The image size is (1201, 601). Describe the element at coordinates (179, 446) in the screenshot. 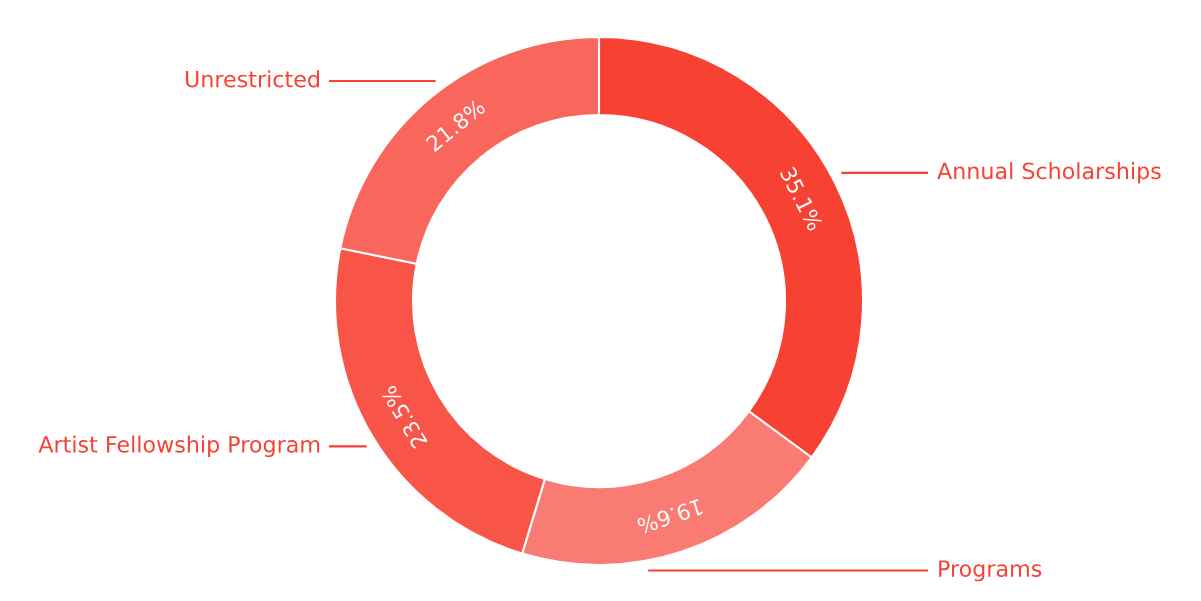

I see `slice-label: Artist Fellowship Program` at that location.